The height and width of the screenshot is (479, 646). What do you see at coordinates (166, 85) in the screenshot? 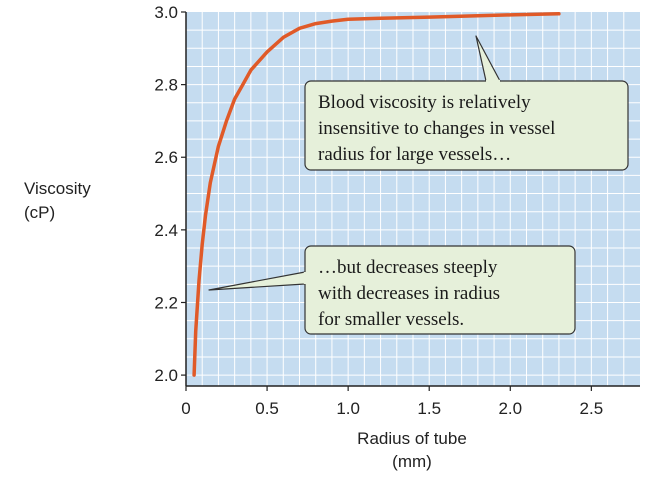
I see `y-tick-label: 2.8` at bounding box center [166, 85].